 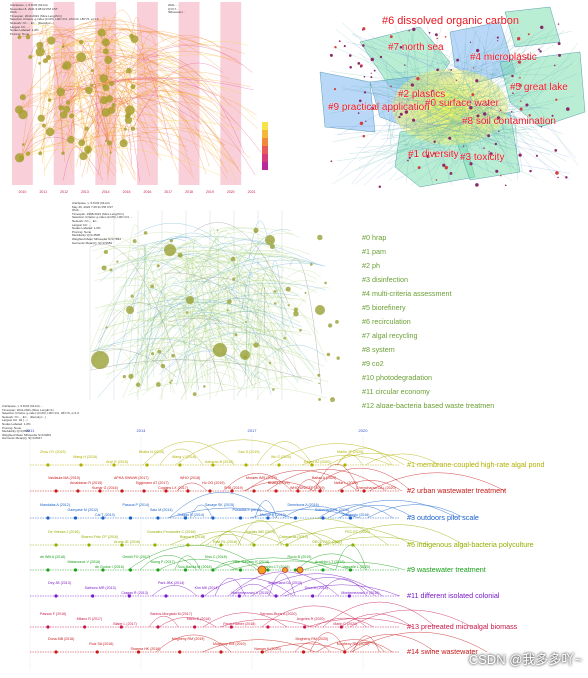 What do you see at coordinates (390, 335) in the screenshot?
I see `keyword-cluster-label: #7 algal recycling` at bounding box center [390, 335].